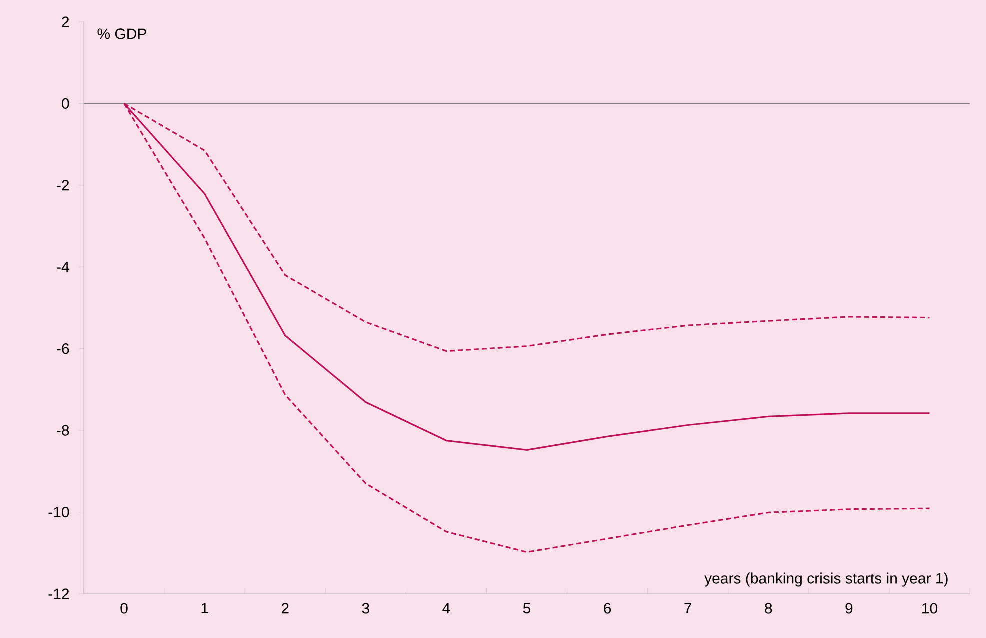  I want to click on x-tick-label: 6, so click(608, 608).